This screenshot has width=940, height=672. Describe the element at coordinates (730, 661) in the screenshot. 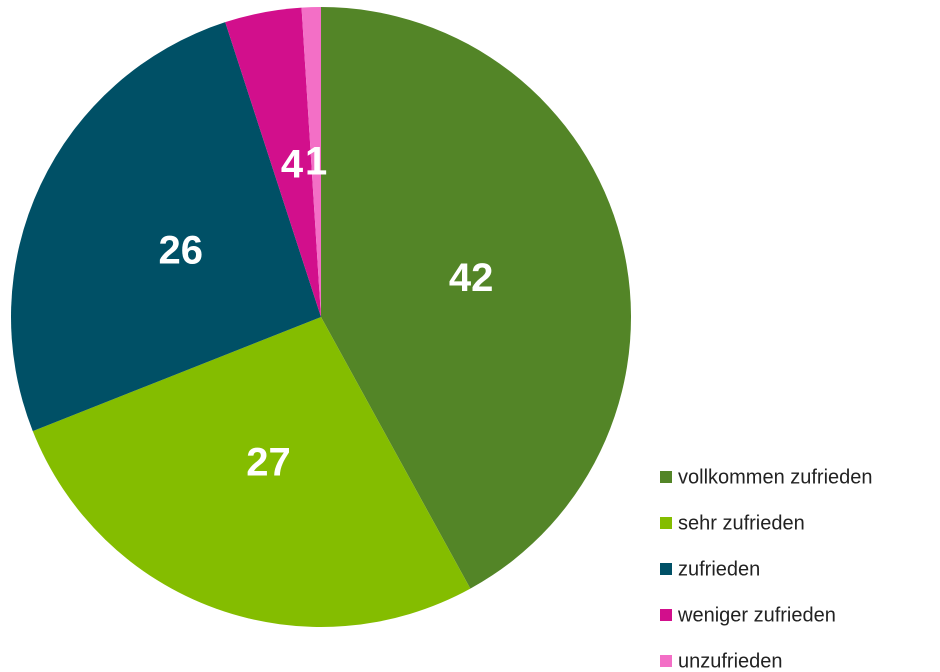

I see `legend-label: unzufrieden` at that location.